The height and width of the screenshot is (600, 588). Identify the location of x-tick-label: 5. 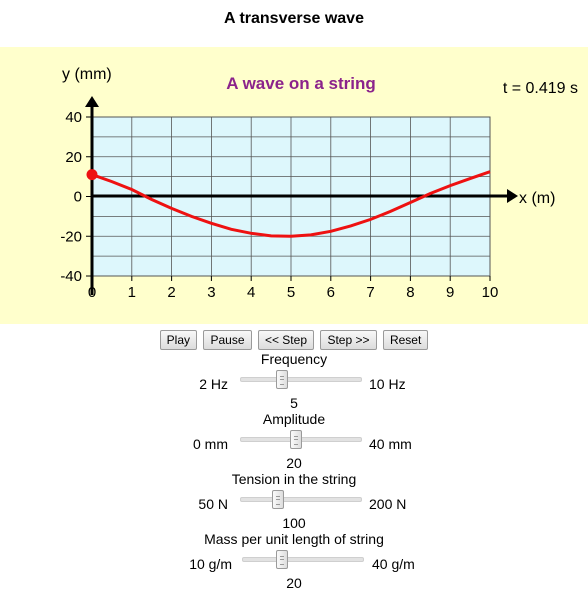
(291, 292).